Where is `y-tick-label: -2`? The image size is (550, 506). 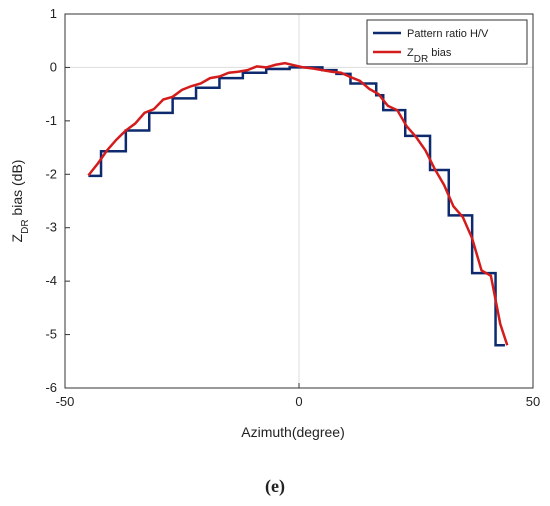 y-tick-label: -2 is located at coordinates (51, 173).